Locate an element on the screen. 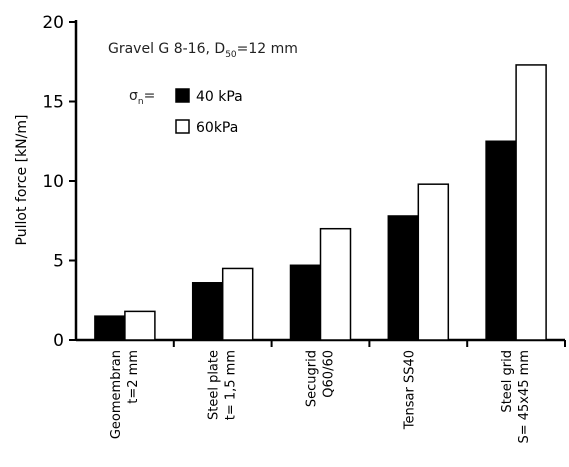 The height and width of the screenshot is (467, 569). sigma-label: σn= is located at coordinates (142, 97).